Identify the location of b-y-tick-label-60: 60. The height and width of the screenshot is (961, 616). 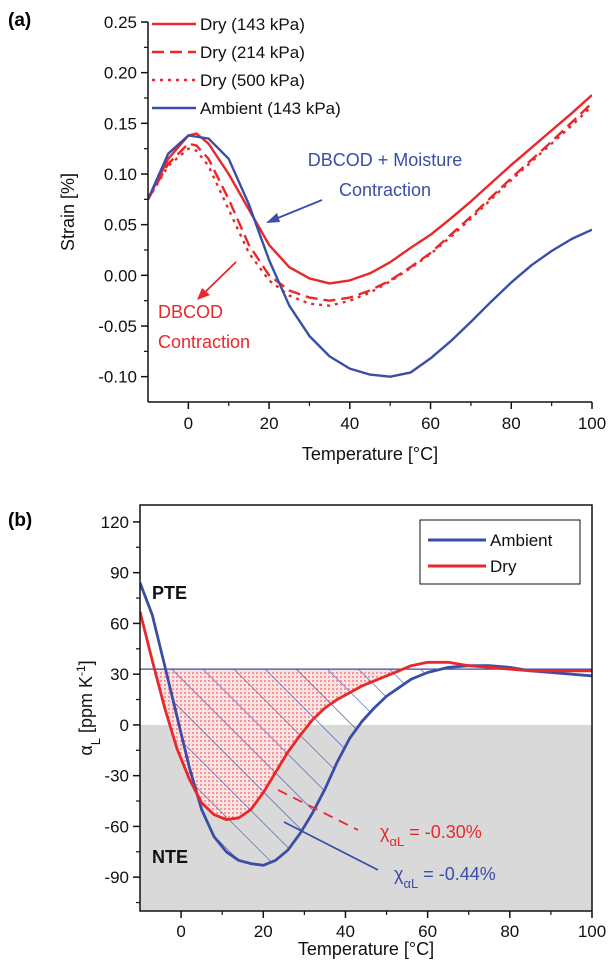
(119, 623).